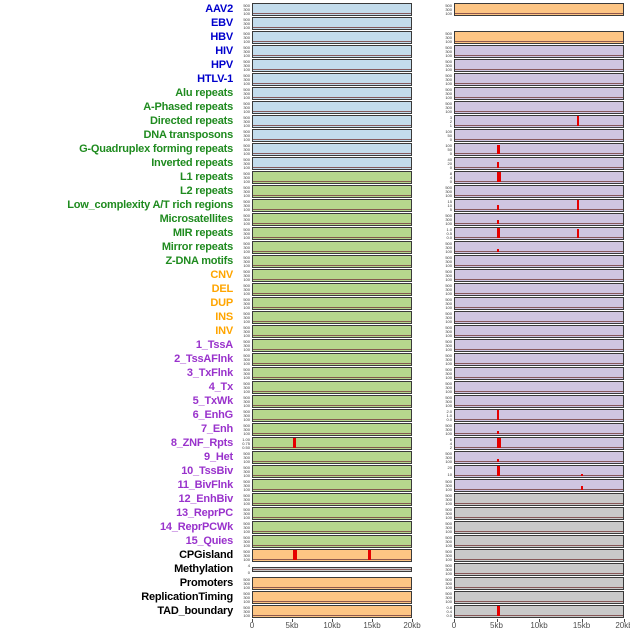 The width and height of the screenshot is (630, 630). What do you see at coordinates (315, 233) in the screenshot?
I see `track-row: MIR repeats 500 300 100 1.0 0.5 0.0` at bounding box center [315, 233].